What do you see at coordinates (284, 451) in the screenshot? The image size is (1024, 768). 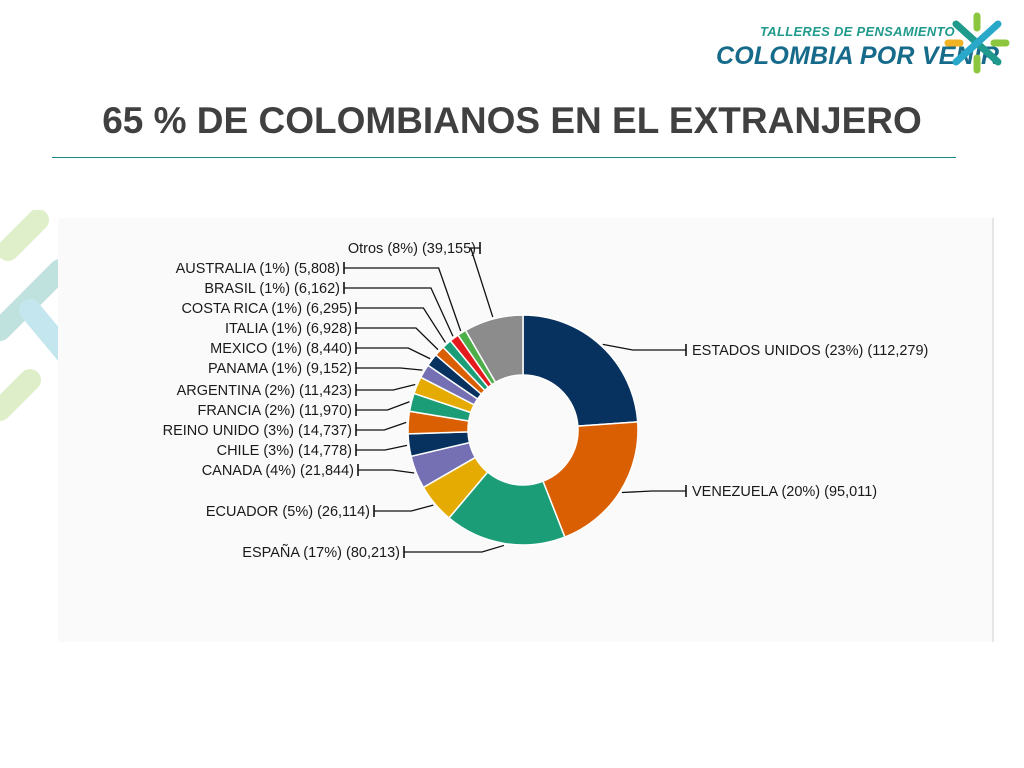 I see `slice-label-5: CHILE (3%) (14,778)` at bounding box center [284, 451].